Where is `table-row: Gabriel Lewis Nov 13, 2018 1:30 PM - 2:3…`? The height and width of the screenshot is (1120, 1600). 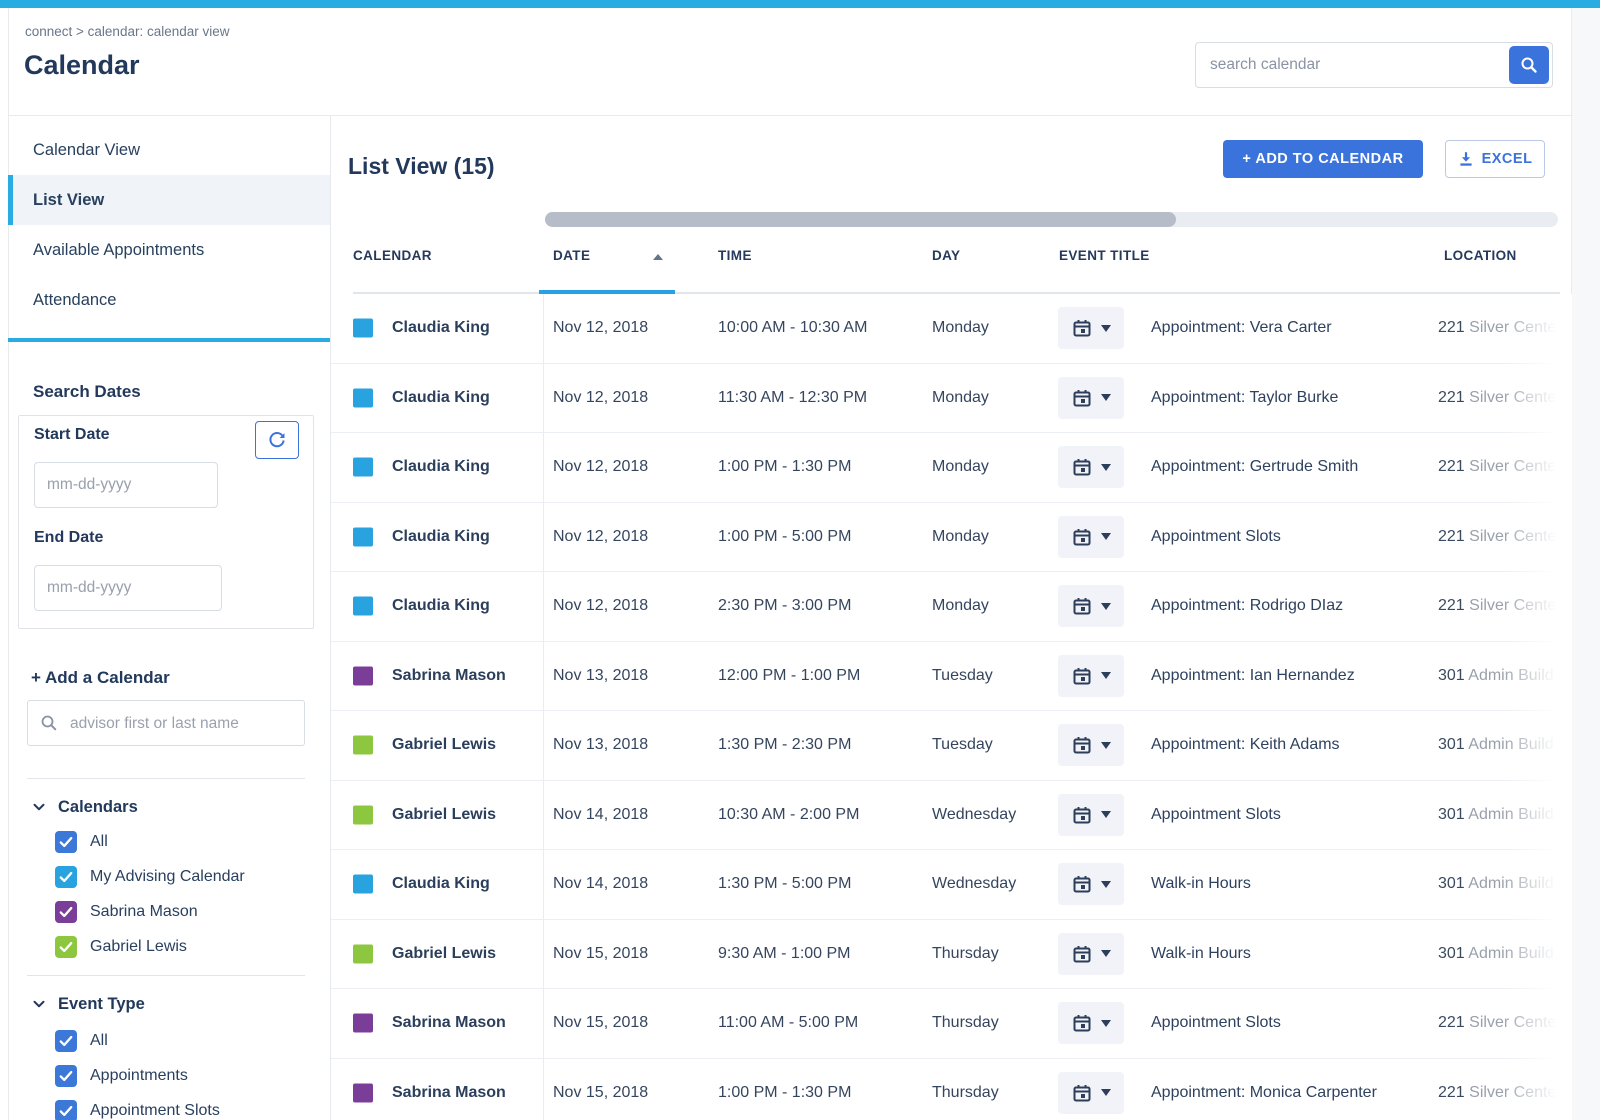 table-row: Gabriel Lewis Nov 13, 2018 1:30 PM - 2:3… is located at coordinates (951, 746).